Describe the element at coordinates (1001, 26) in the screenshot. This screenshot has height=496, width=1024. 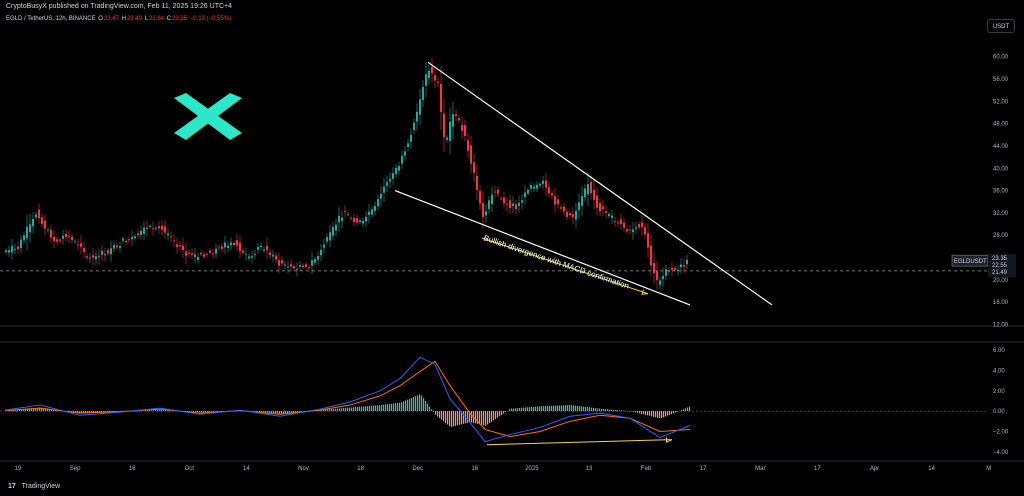
I see `currency-button: USDT` at that location.